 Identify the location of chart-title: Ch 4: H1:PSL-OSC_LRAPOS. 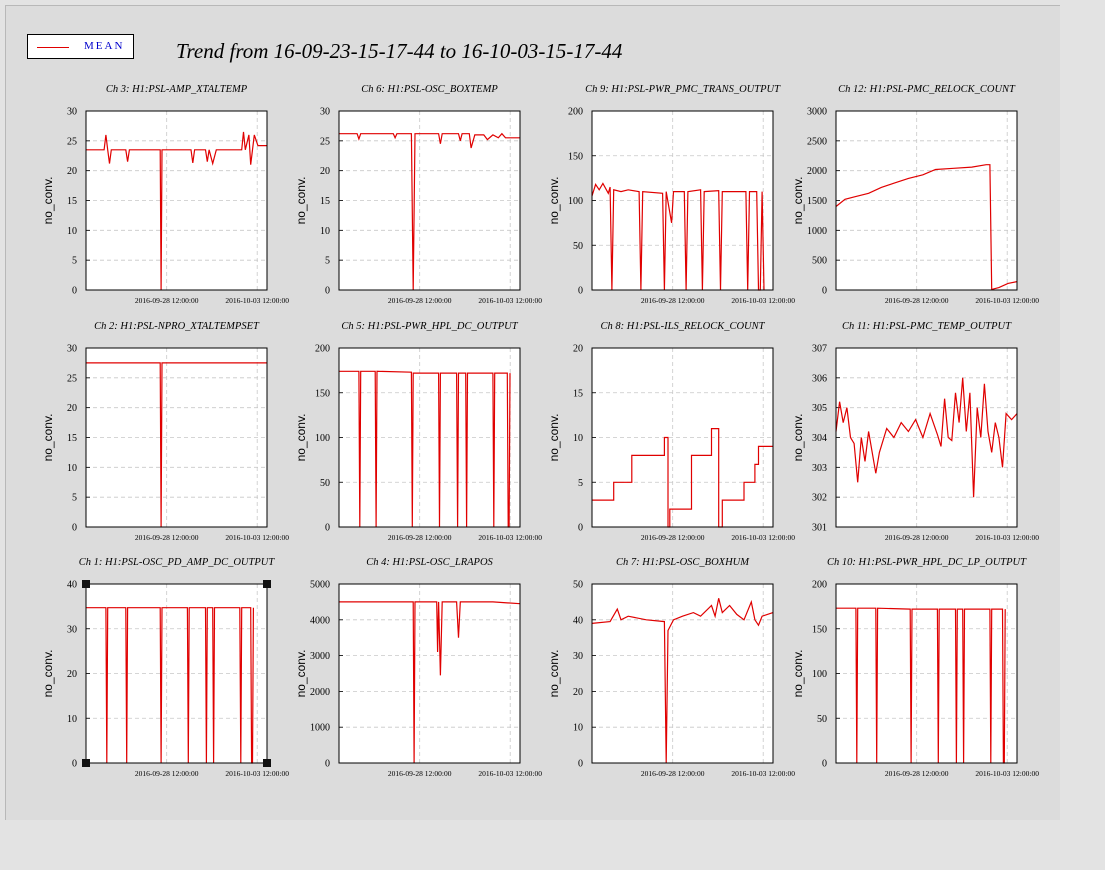
(429, 562).